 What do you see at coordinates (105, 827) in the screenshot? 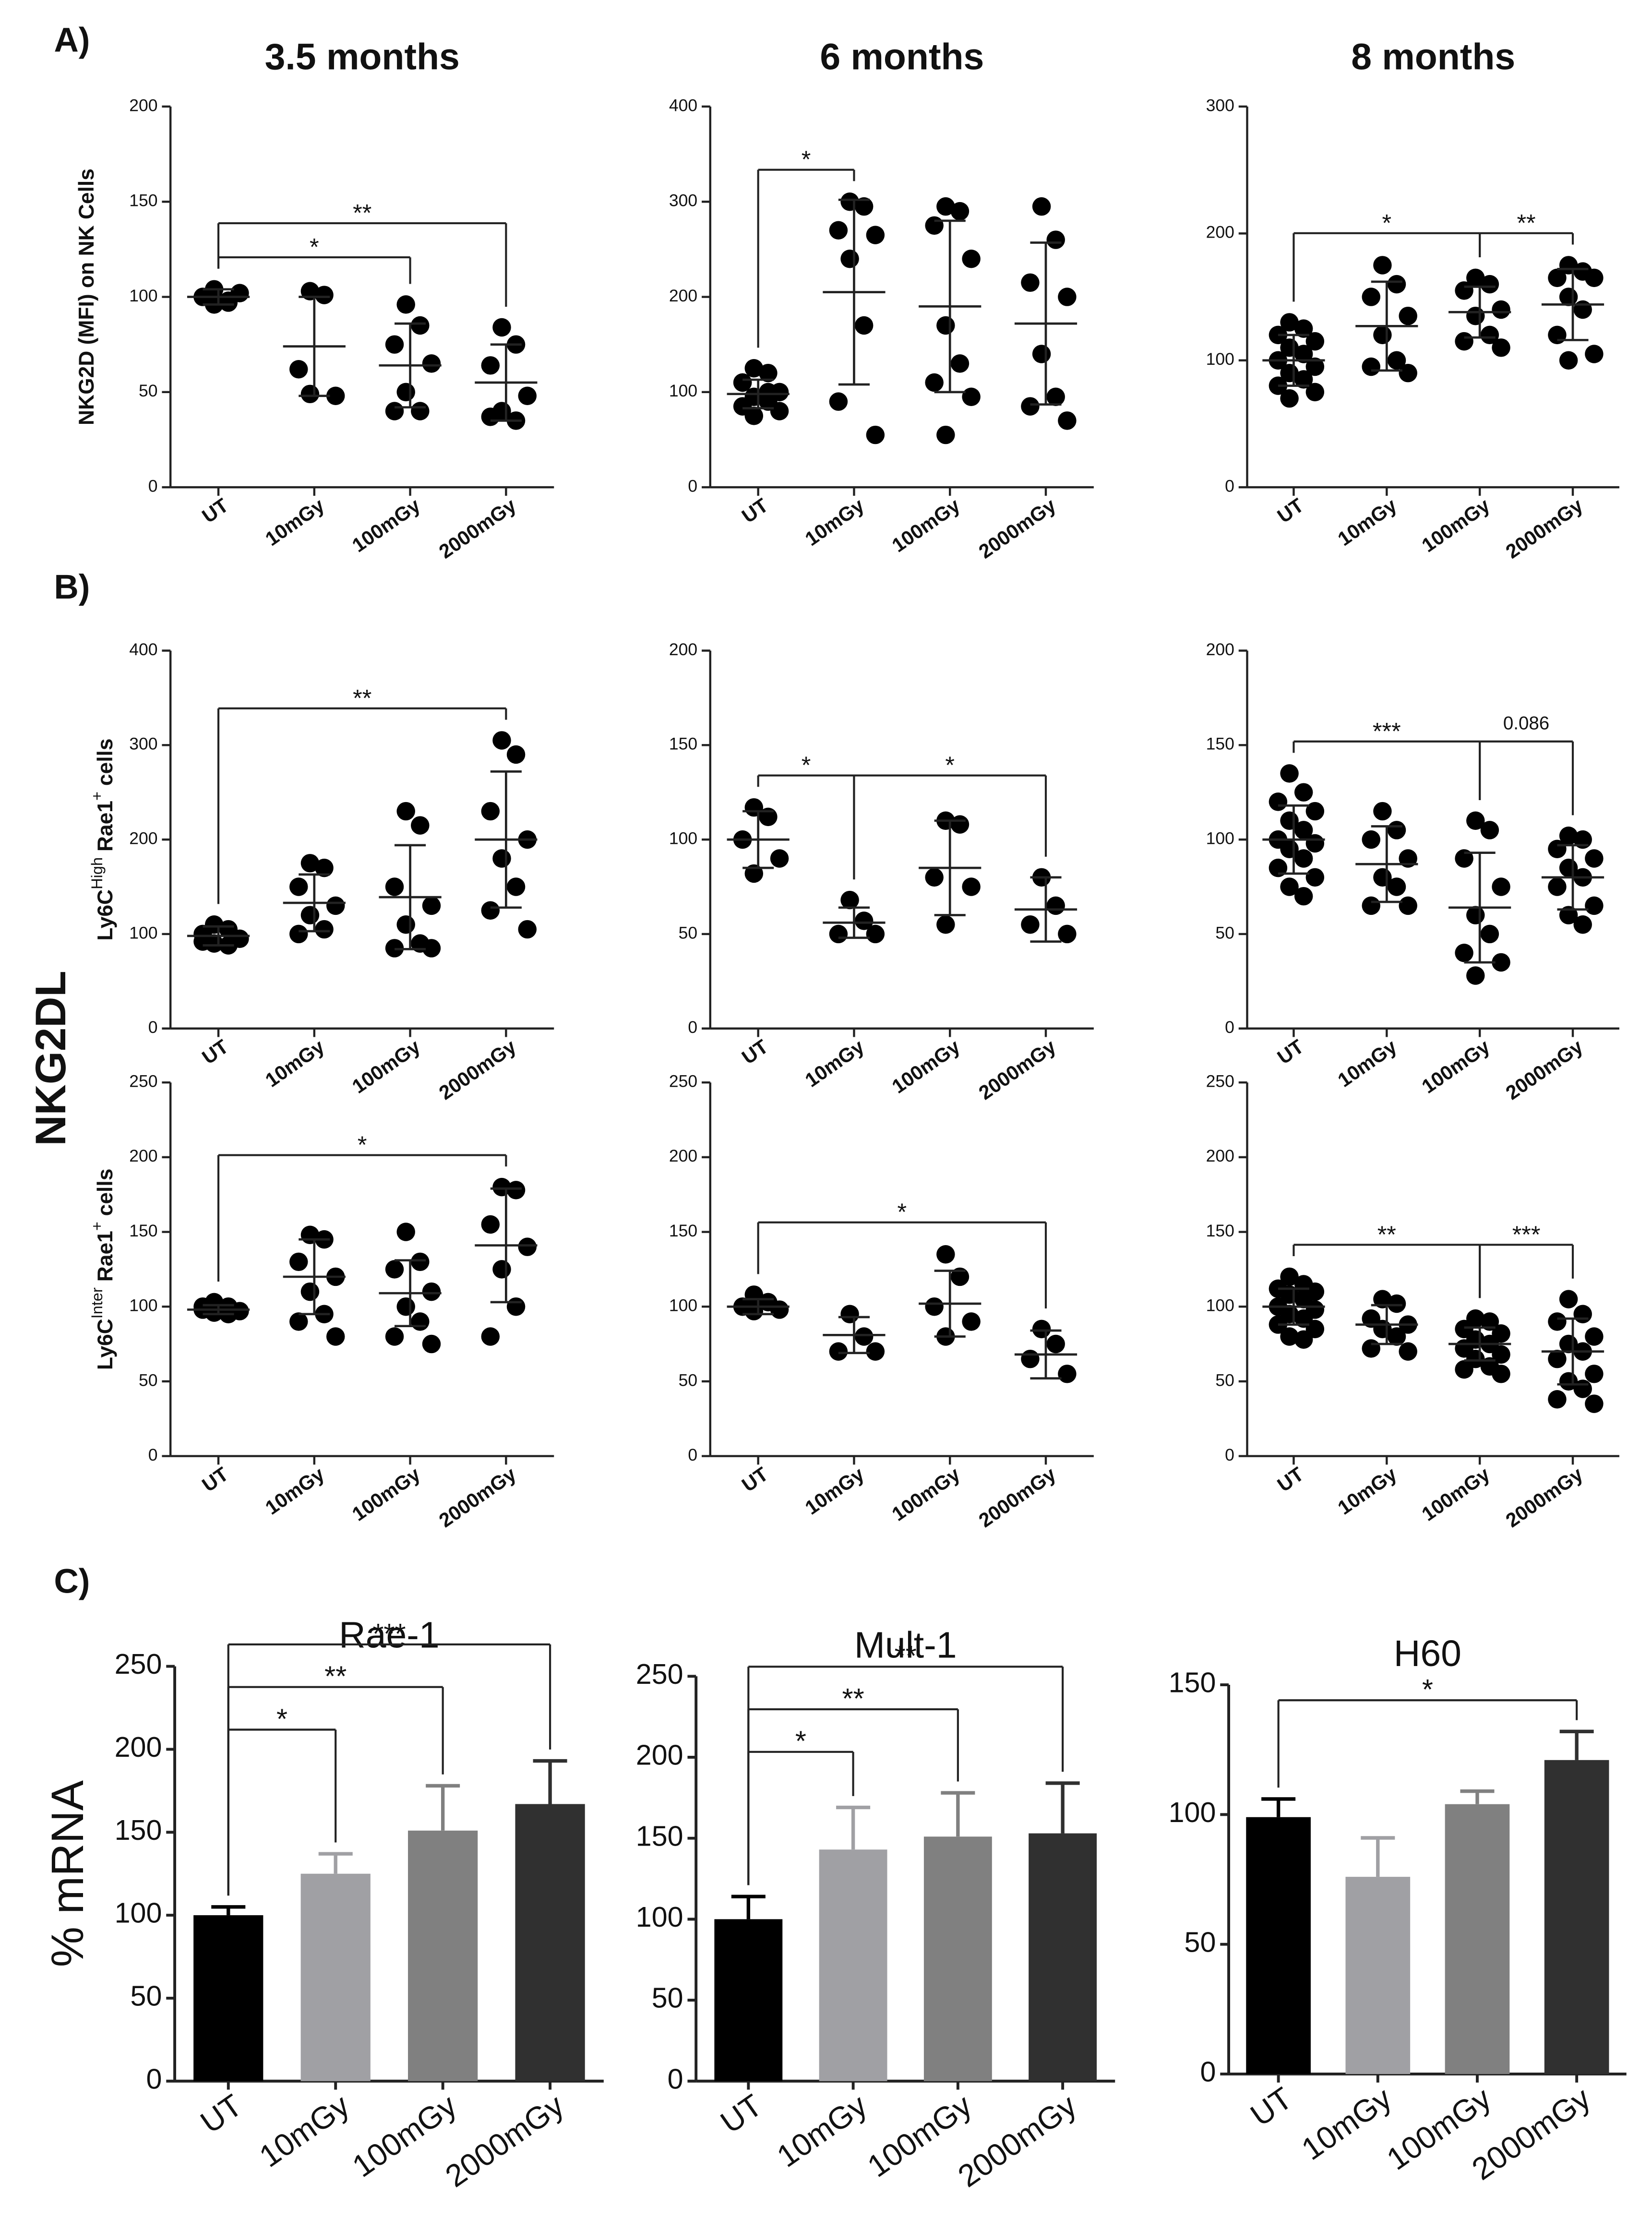
I see `y-axis-label-part: Rae1` at bounding box center [105, 827].